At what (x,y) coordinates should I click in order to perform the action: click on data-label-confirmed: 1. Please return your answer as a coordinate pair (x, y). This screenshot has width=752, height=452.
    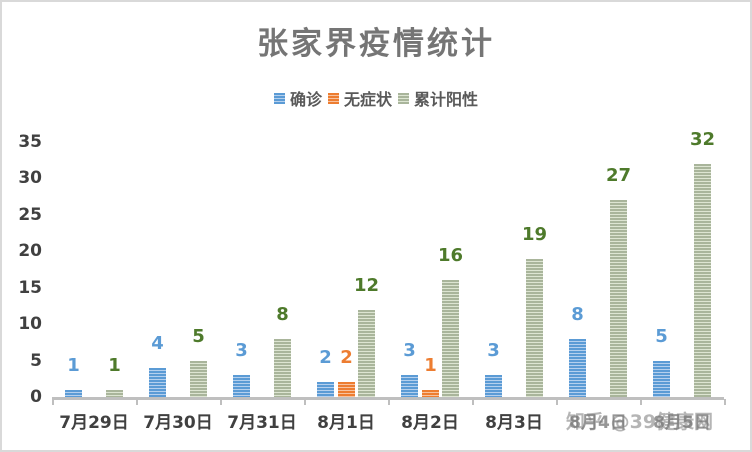
    Looking at the image, I should click on (73, 365).